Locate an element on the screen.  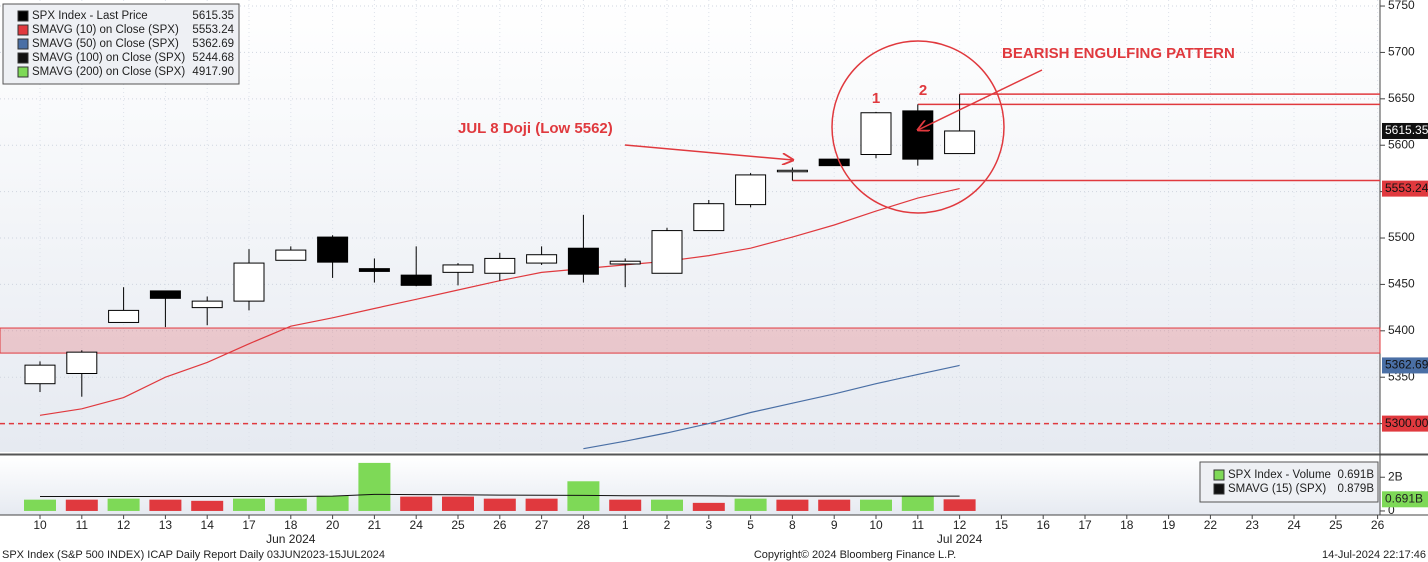
legend-value: 5362.69 is located at coordinates (213, 44).